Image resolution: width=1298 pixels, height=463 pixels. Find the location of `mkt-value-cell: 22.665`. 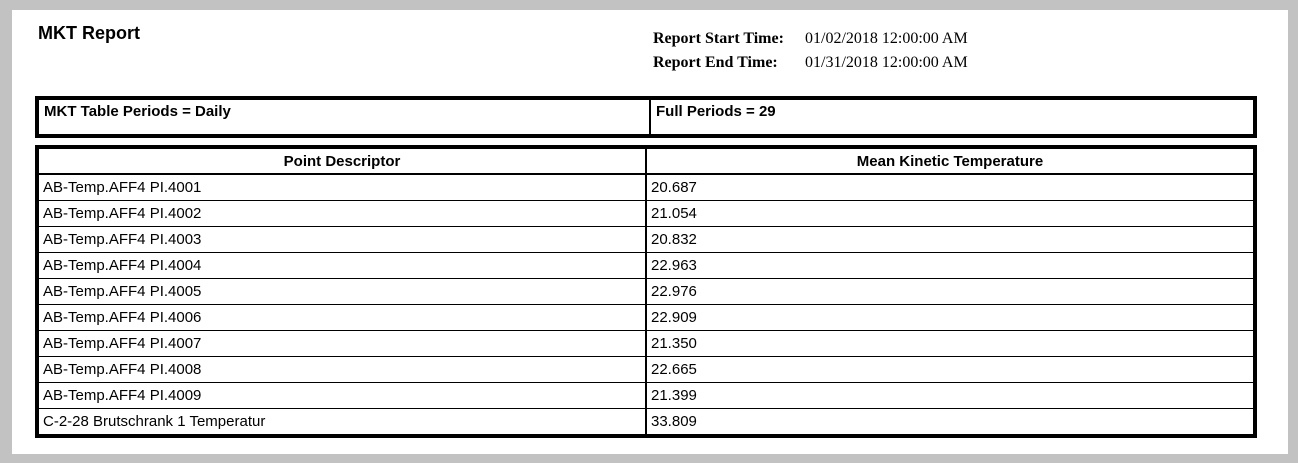

mkt-value-cell: 22.665 is located at coordinates (949, 369).